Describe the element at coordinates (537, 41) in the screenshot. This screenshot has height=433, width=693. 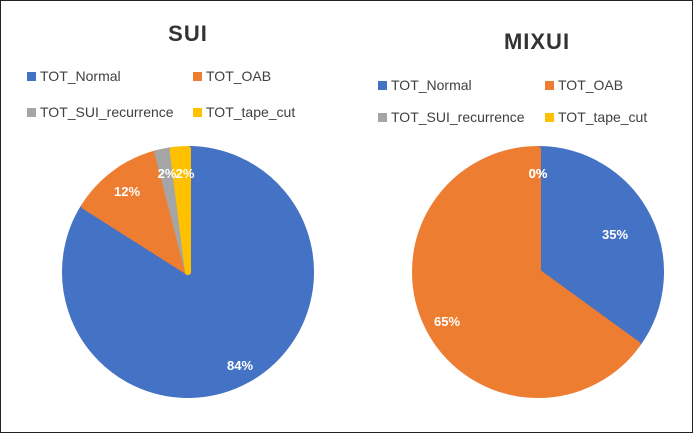
I see `chart-title: MIXUI` at that location.